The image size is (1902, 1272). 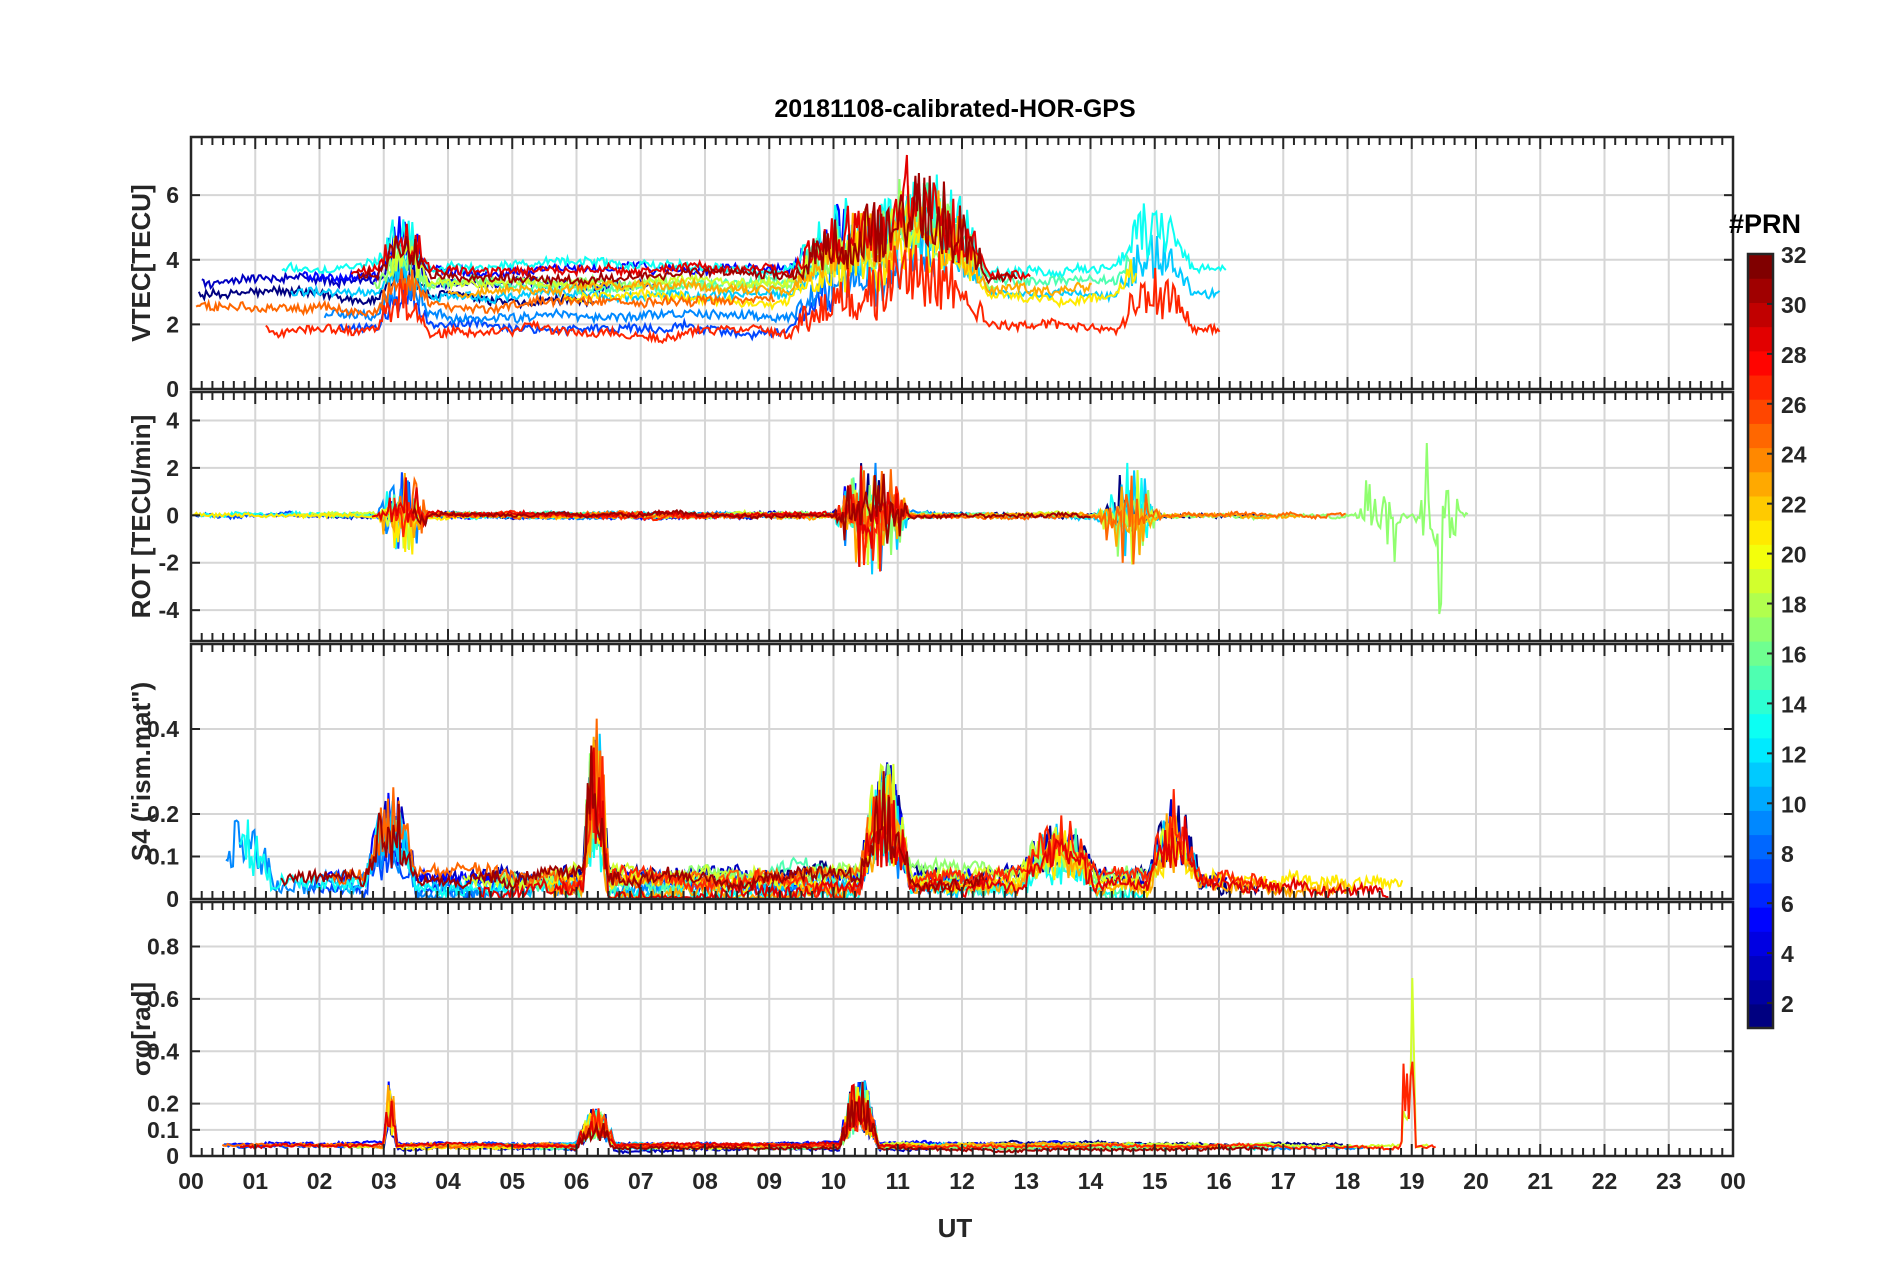 I want to click on y-tick-label: 0.1, so click(x=163, y=857).